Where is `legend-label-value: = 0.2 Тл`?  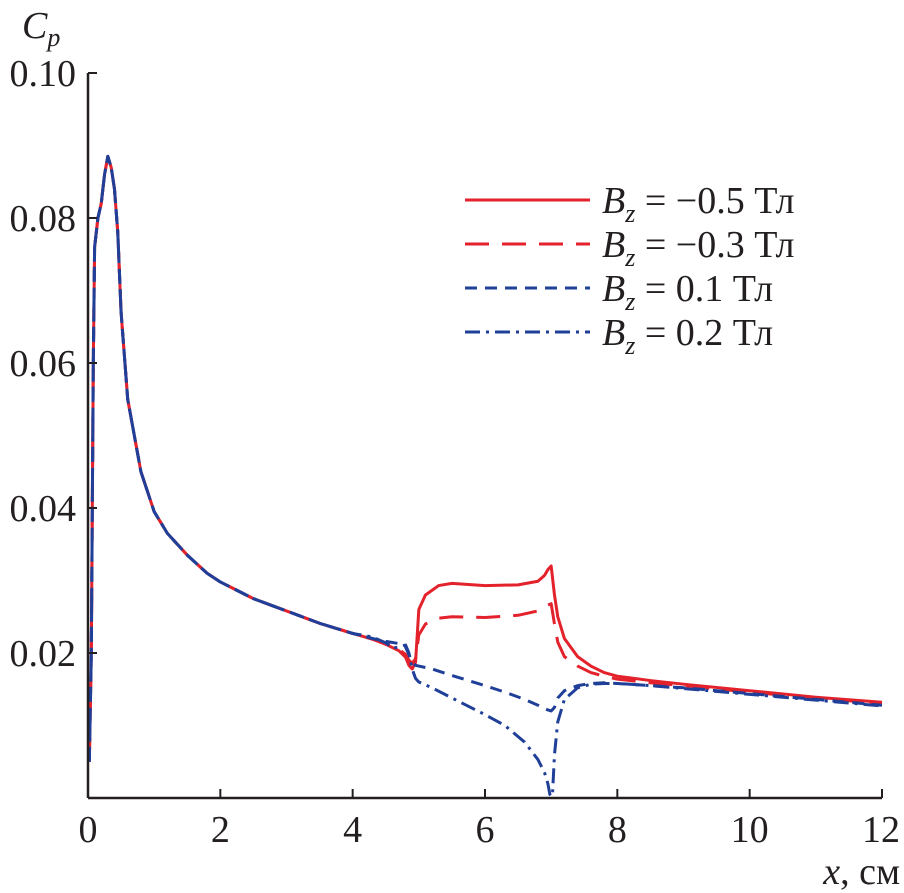
legend-label-value: = 0.2 Тл is located at coordinates (704, 333).